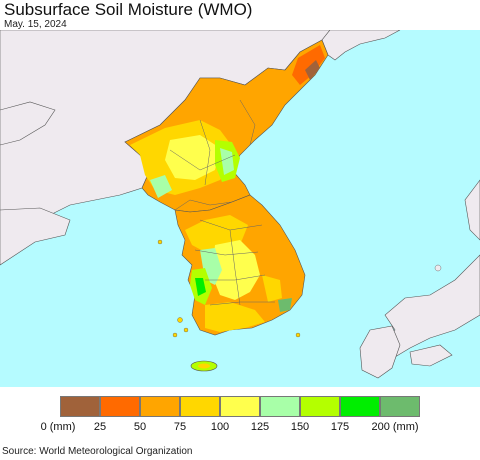 The width and height of the screenshot is (480, 460). I want to click on legend-label-1: 25, so click(100, 427).